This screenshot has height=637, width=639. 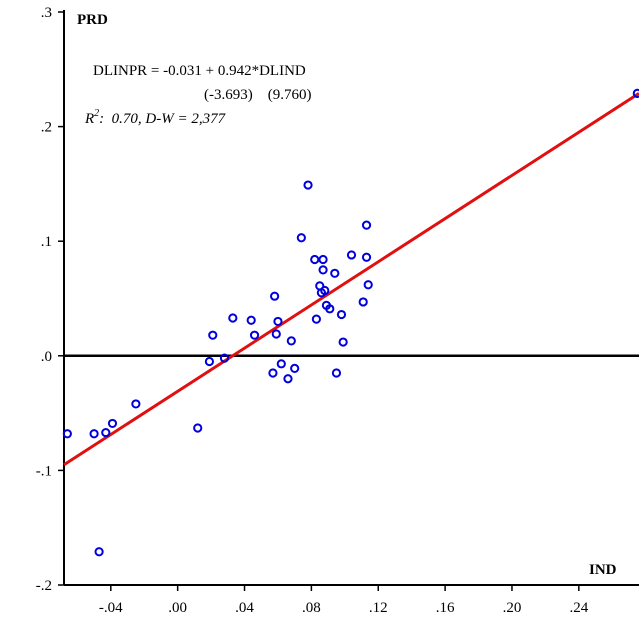 I want to click on r2-and-dw: : 0.70, D-W = 2,377, so click(x=162, y=119).